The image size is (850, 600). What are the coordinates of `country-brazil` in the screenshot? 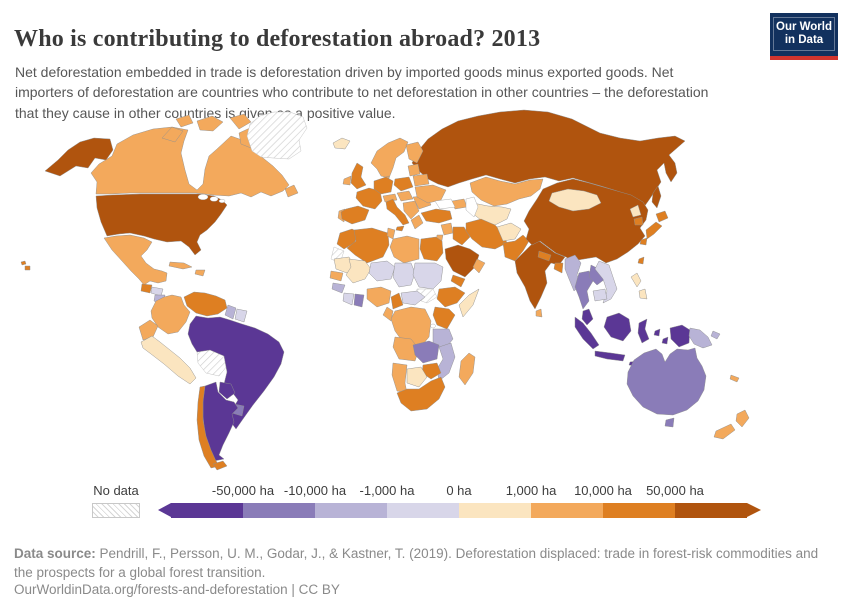 It's located at (236, 372).